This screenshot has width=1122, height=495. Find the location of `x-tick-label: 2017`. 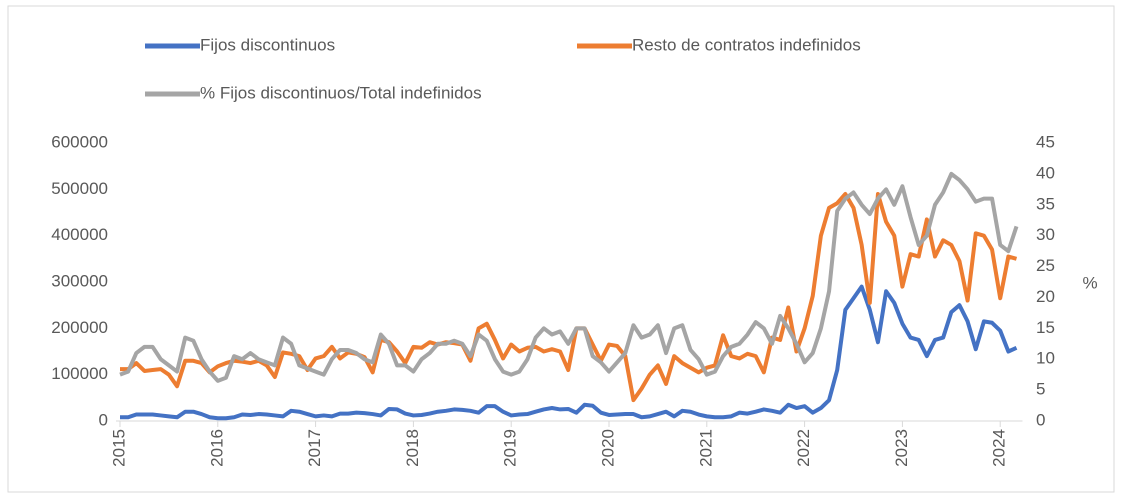

x-tick-label: 2017 is located at coordinates (314, 448).